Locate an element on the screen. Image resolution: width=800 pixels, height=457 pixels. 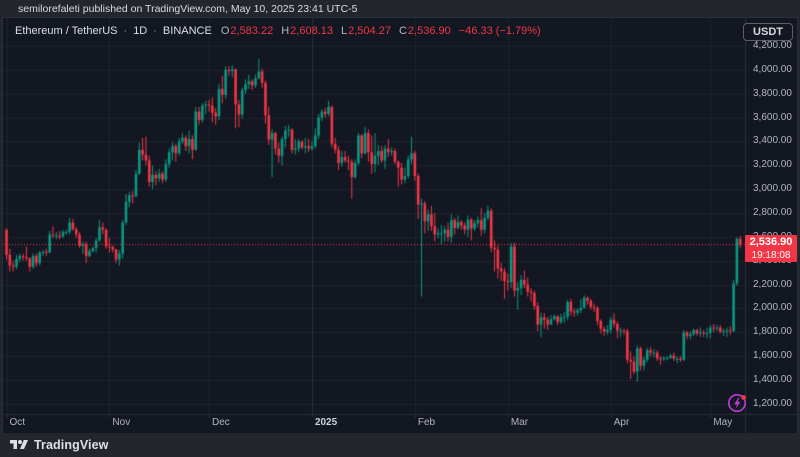
price-axis-label: 2,800.00 is located at coordinates (772, 213).